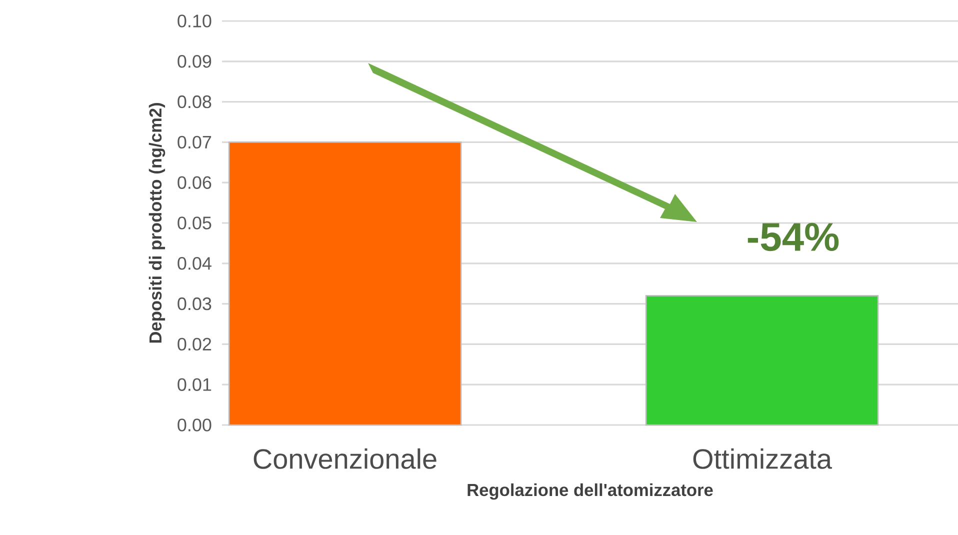  What do you see at coordinates (195, 21) in the screenshot?
I see `y-tick-label: 0.10` at bounding box center [195, 21].